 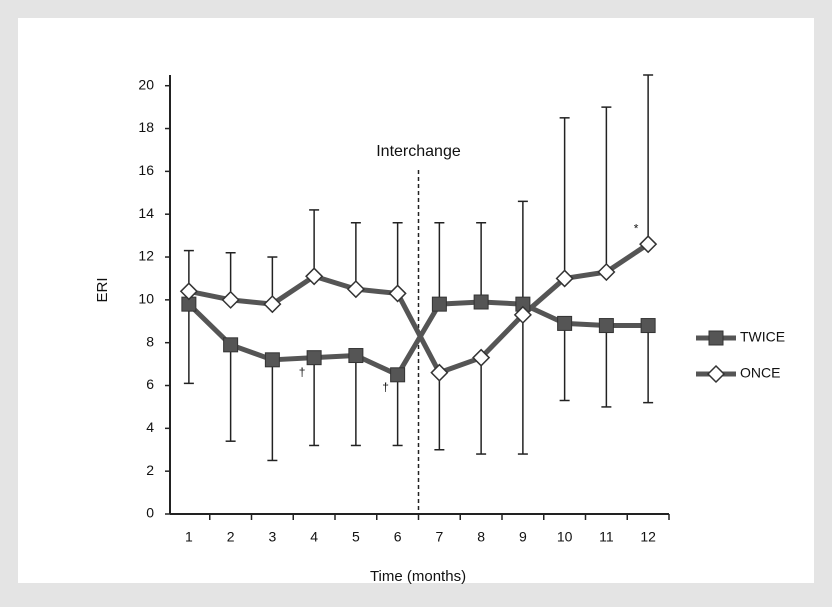 I want to click on annotation: *, so click(x=636, y=228).